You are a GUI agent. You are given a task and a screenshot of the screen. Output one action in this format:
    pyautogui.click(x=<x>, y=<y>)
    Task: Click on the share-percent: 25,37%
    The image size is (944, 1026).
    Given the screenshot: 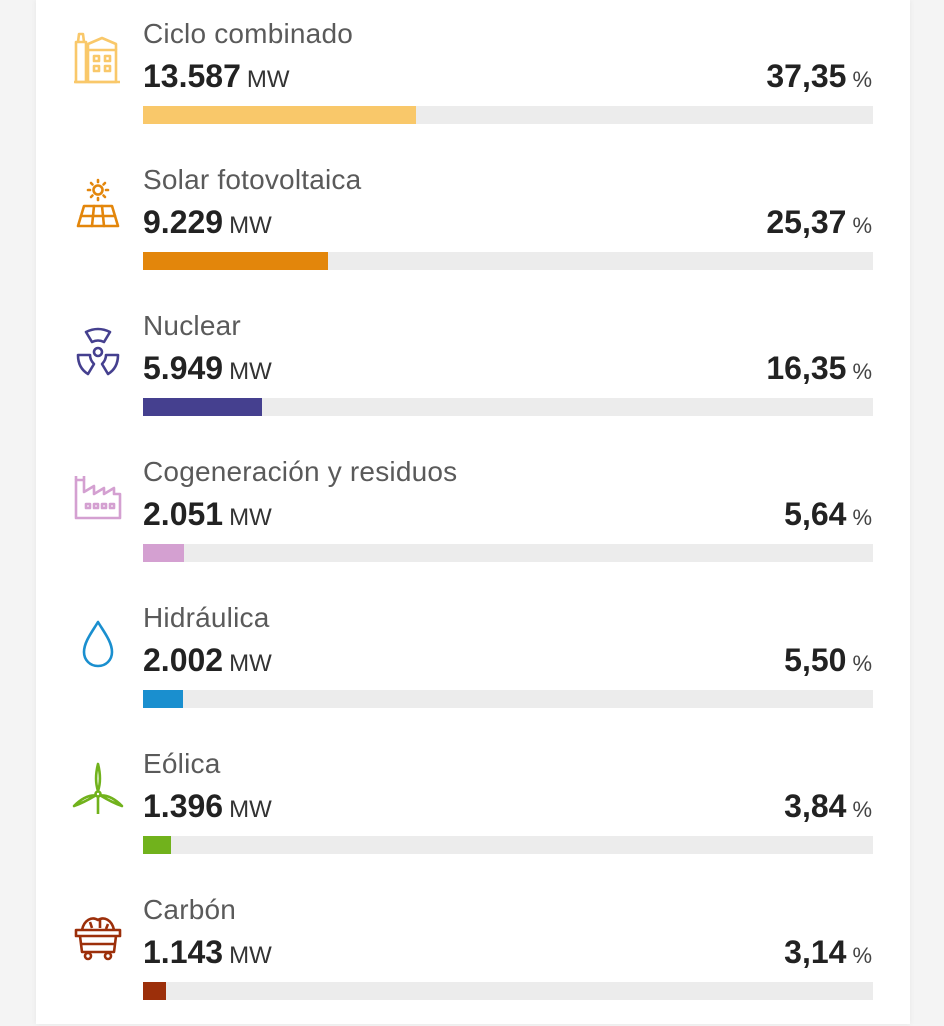 What is the action you would take?
    pyautogui.click(x=819, y=222)
    